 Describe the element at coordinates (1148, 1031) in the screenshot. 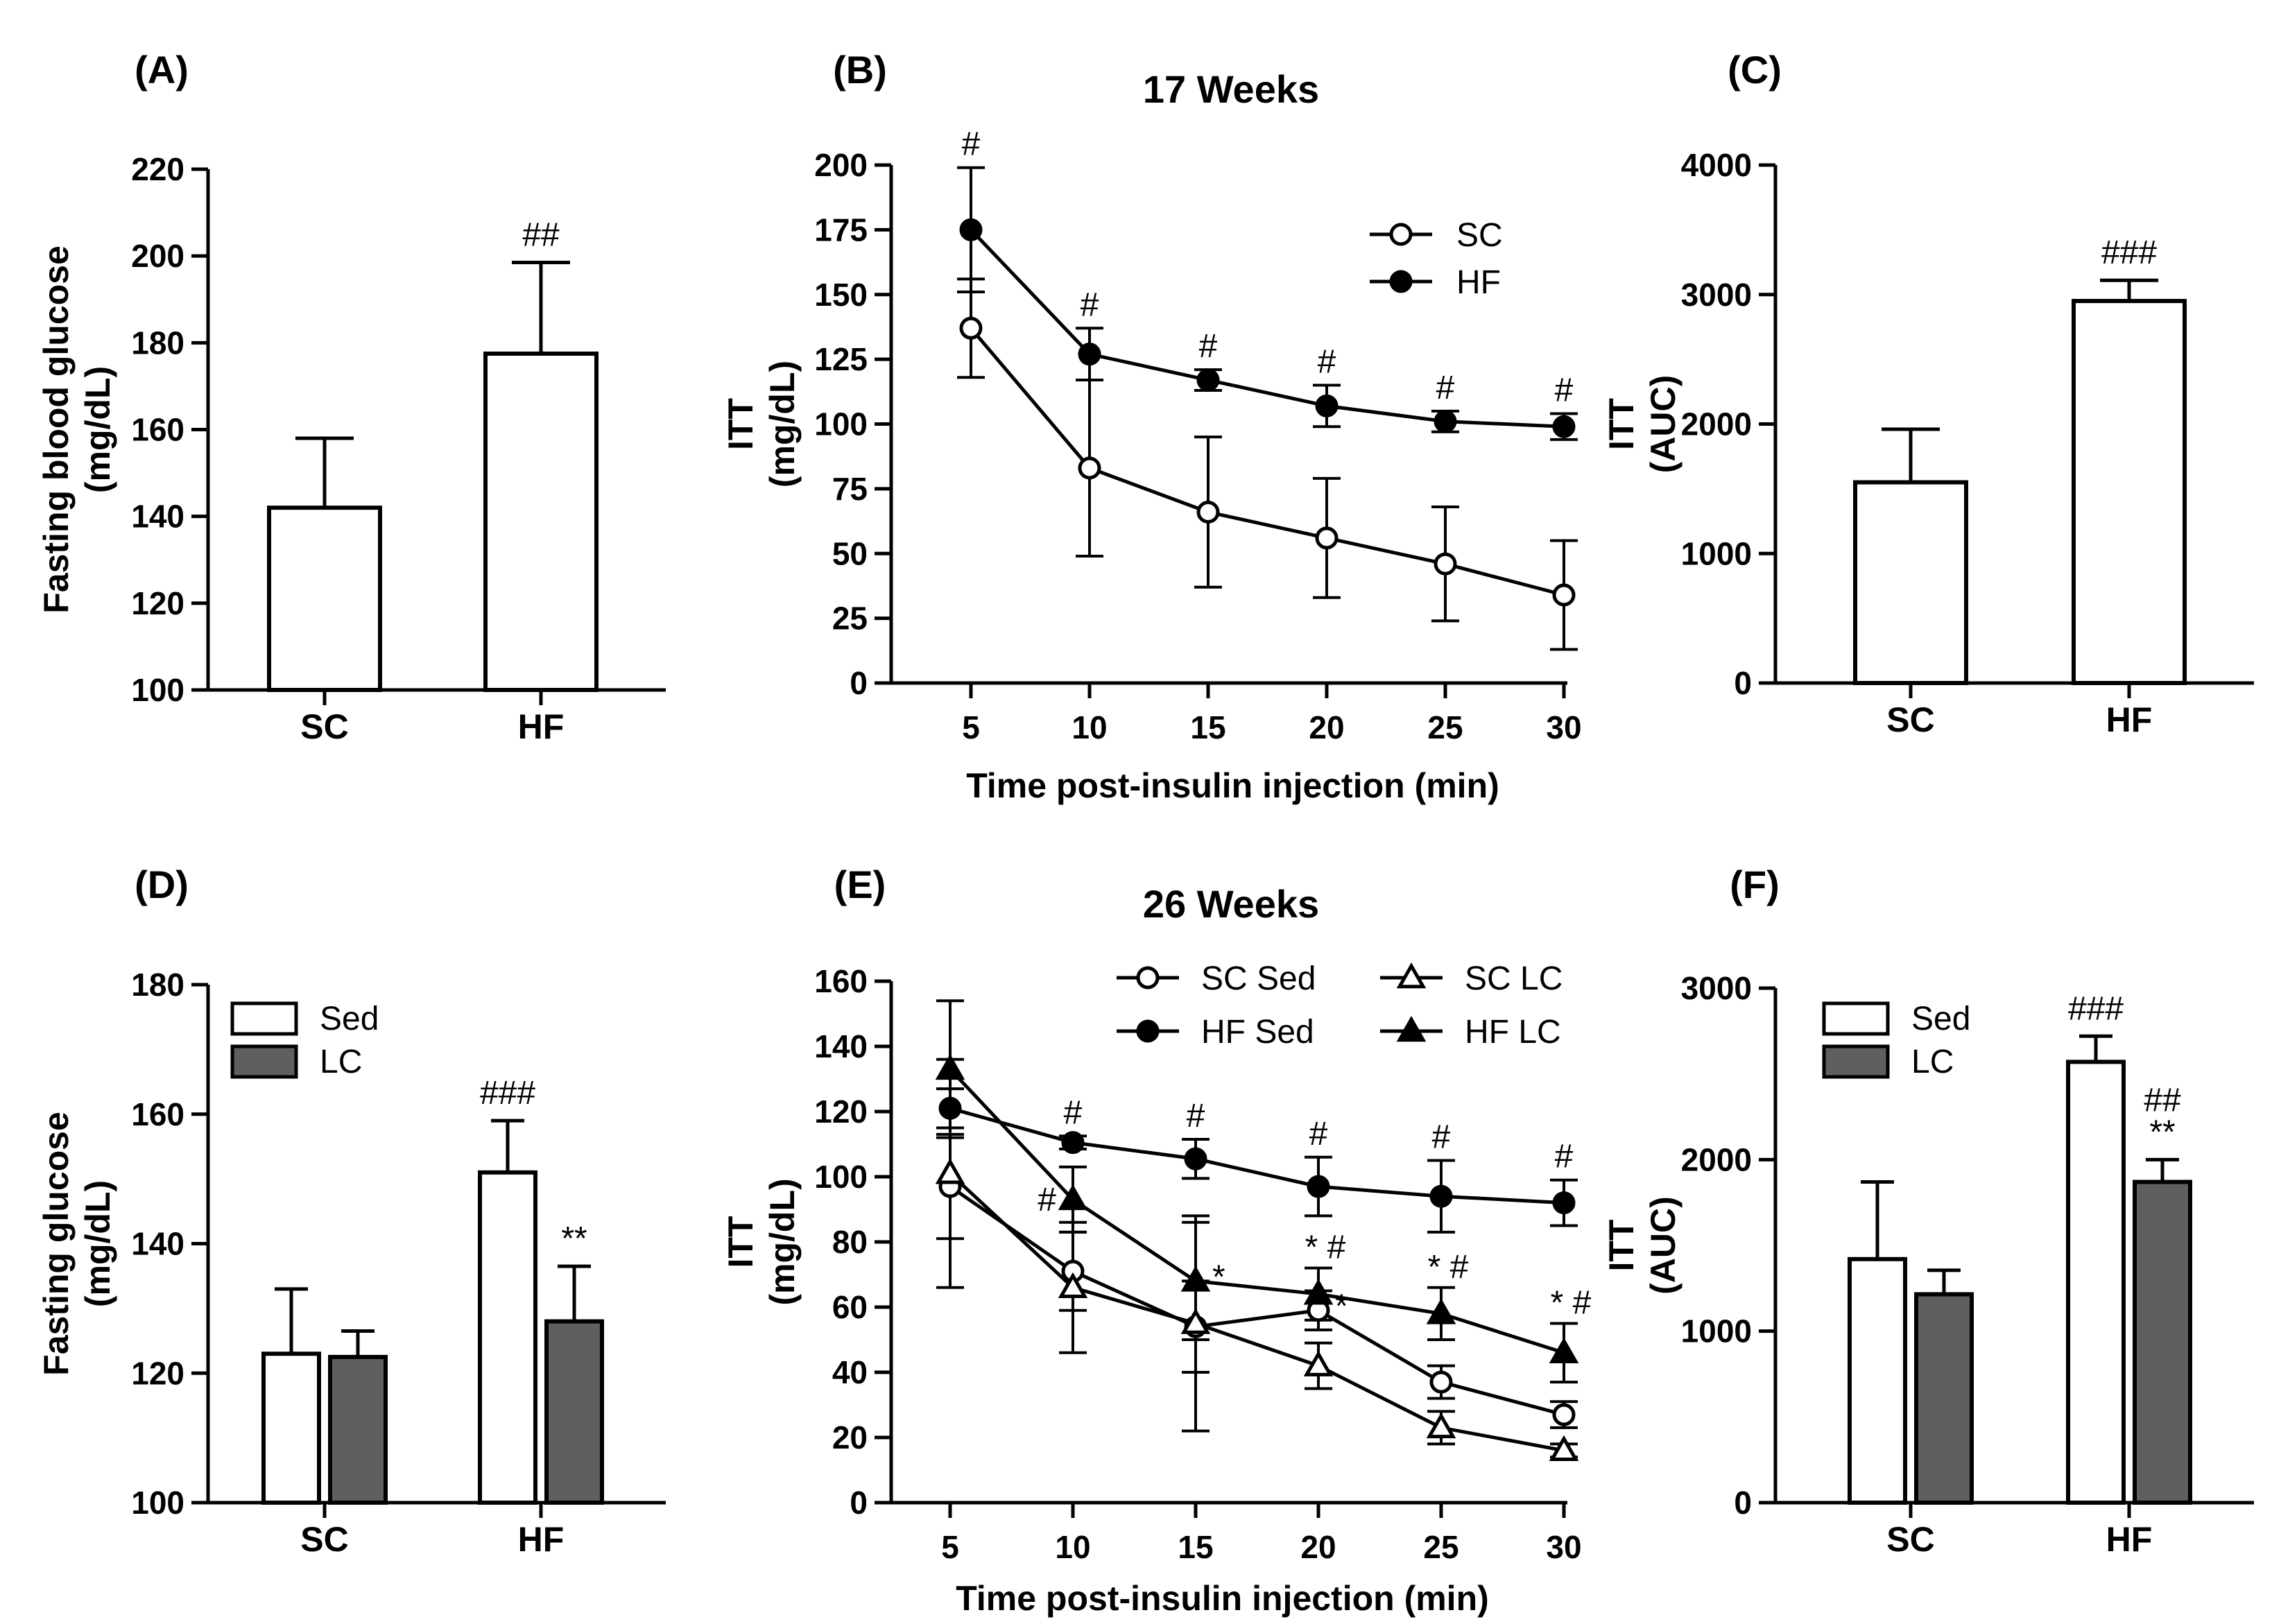

I see `legend-marker-E-HF Sed` at that location.